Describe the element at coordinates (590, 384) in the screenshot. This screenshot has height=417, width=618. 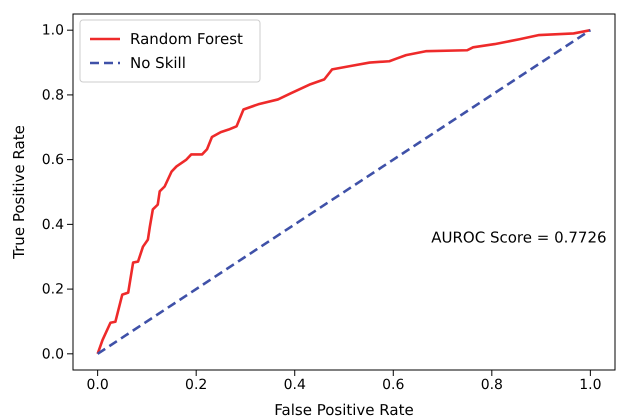
I see `x-tick-label: 1.0` at that location.